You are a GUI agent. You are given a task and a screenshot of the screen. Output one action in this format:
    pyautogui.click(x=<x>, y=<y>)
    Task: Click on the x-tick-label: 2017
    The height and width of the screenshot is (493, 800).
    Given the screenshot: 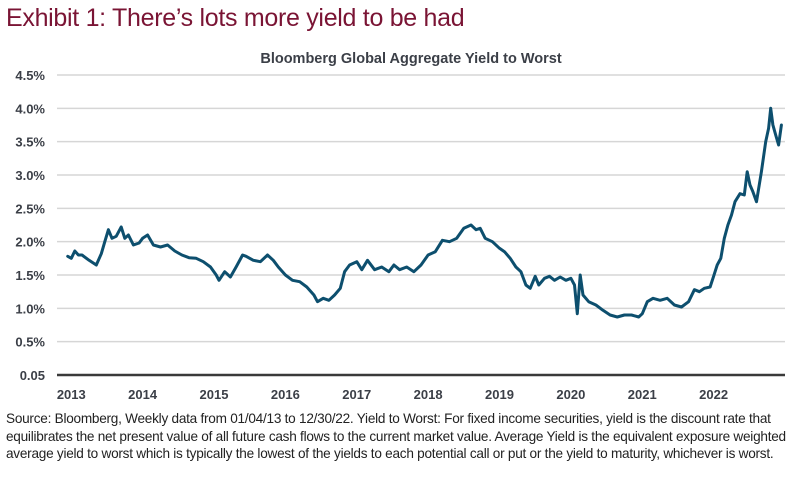 What is the action you would take?
    pyautogui.click(x=356, y=394)
    